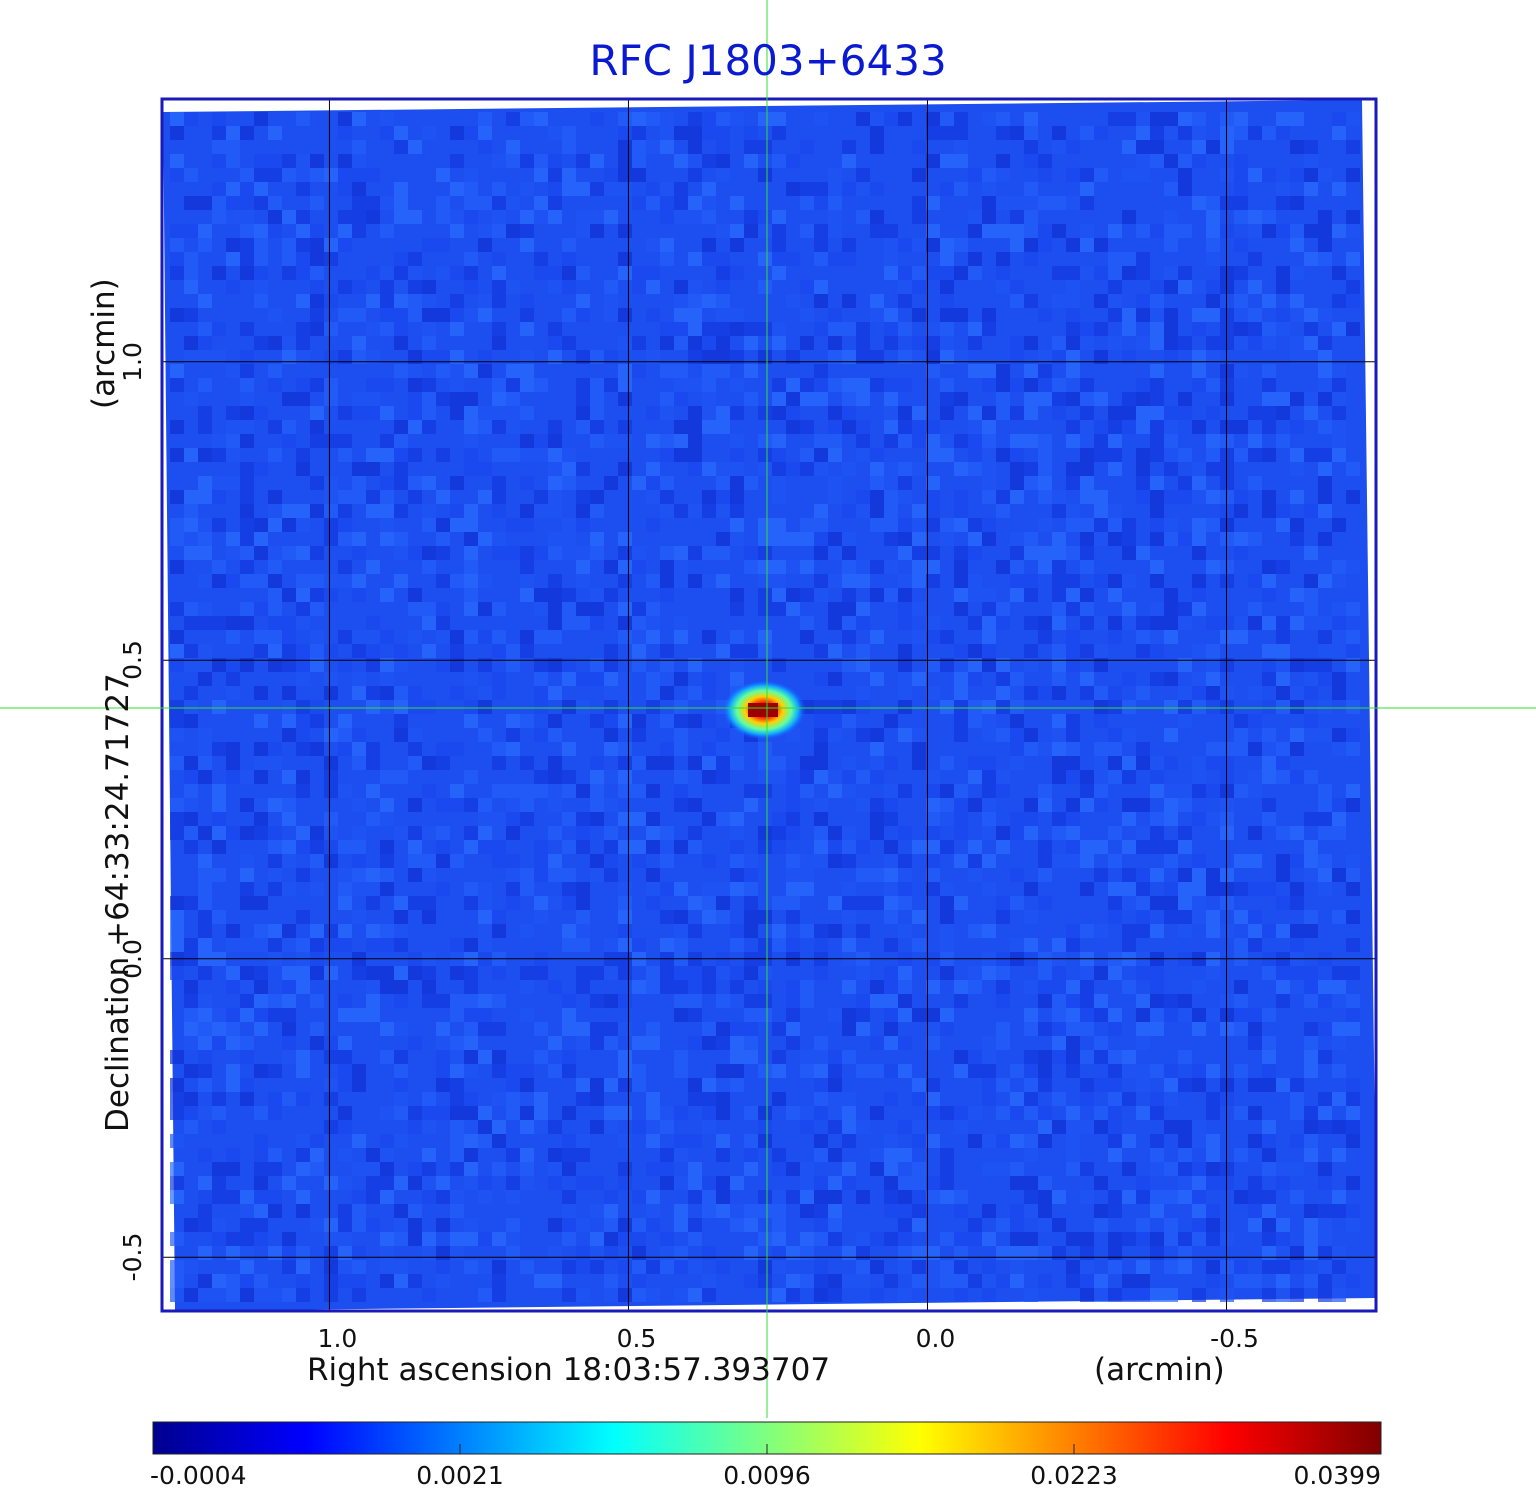 The image size is (1536, 1511). I want to click on chart-title: RFC J1803+6433, so click(768, 60).